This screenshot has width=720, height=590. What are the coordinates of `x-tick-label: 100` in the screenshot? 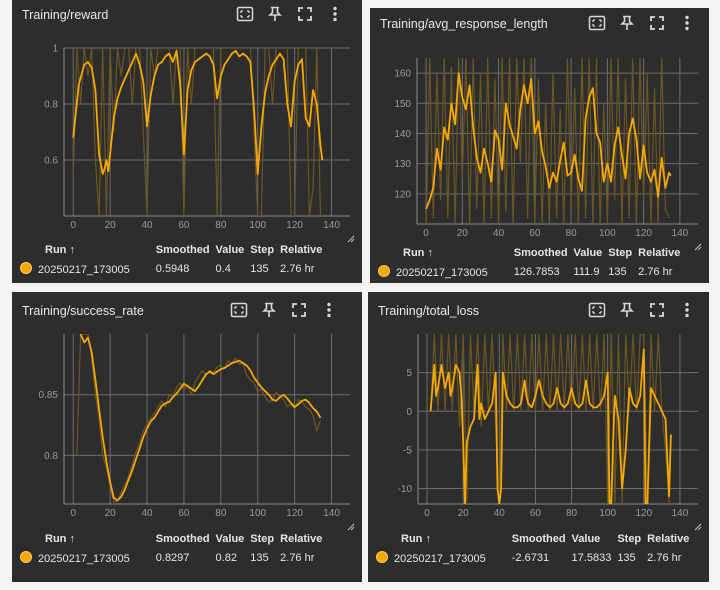 It's located at (257, 513).